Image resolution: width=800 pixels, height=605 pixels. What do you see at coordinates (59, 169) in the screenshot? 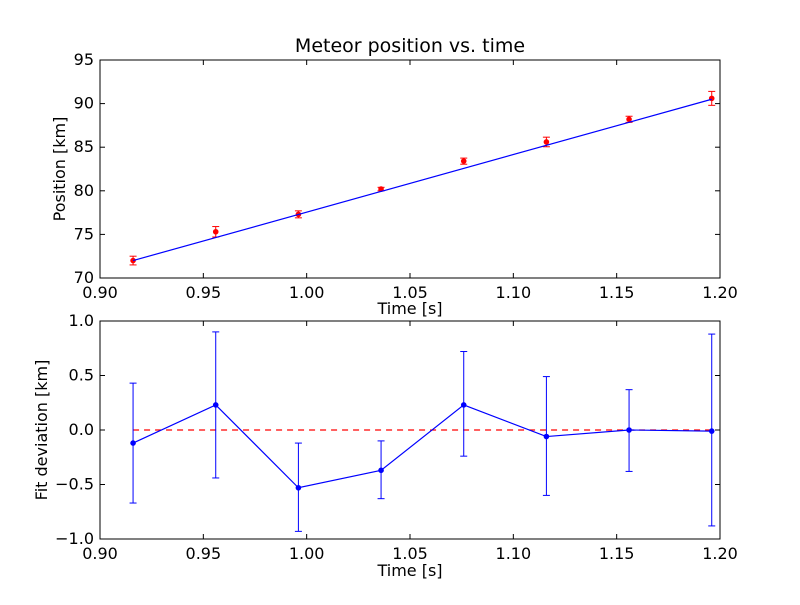
I see `top-plot-y-axis-label: Position [km]` at bounding box center [59, 169].